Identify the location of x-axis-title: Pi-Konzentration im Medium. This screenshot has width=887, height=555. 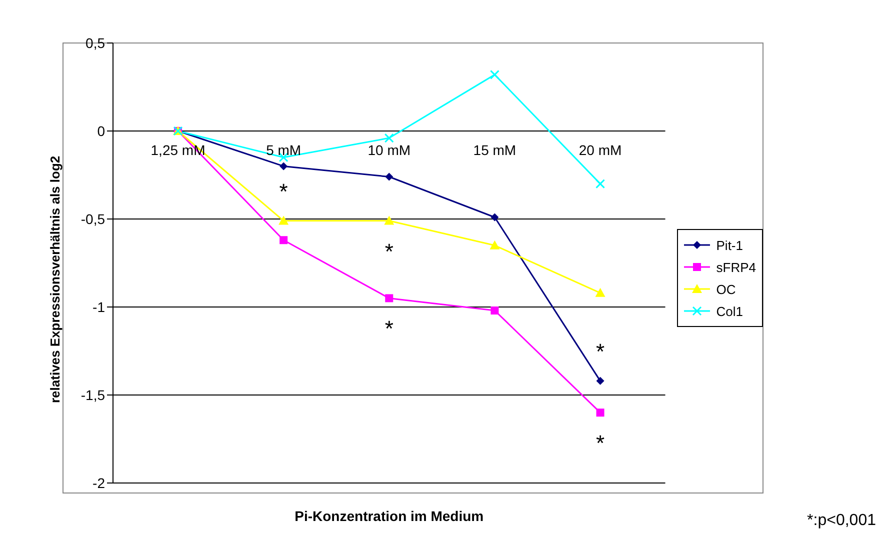
(389, 516).